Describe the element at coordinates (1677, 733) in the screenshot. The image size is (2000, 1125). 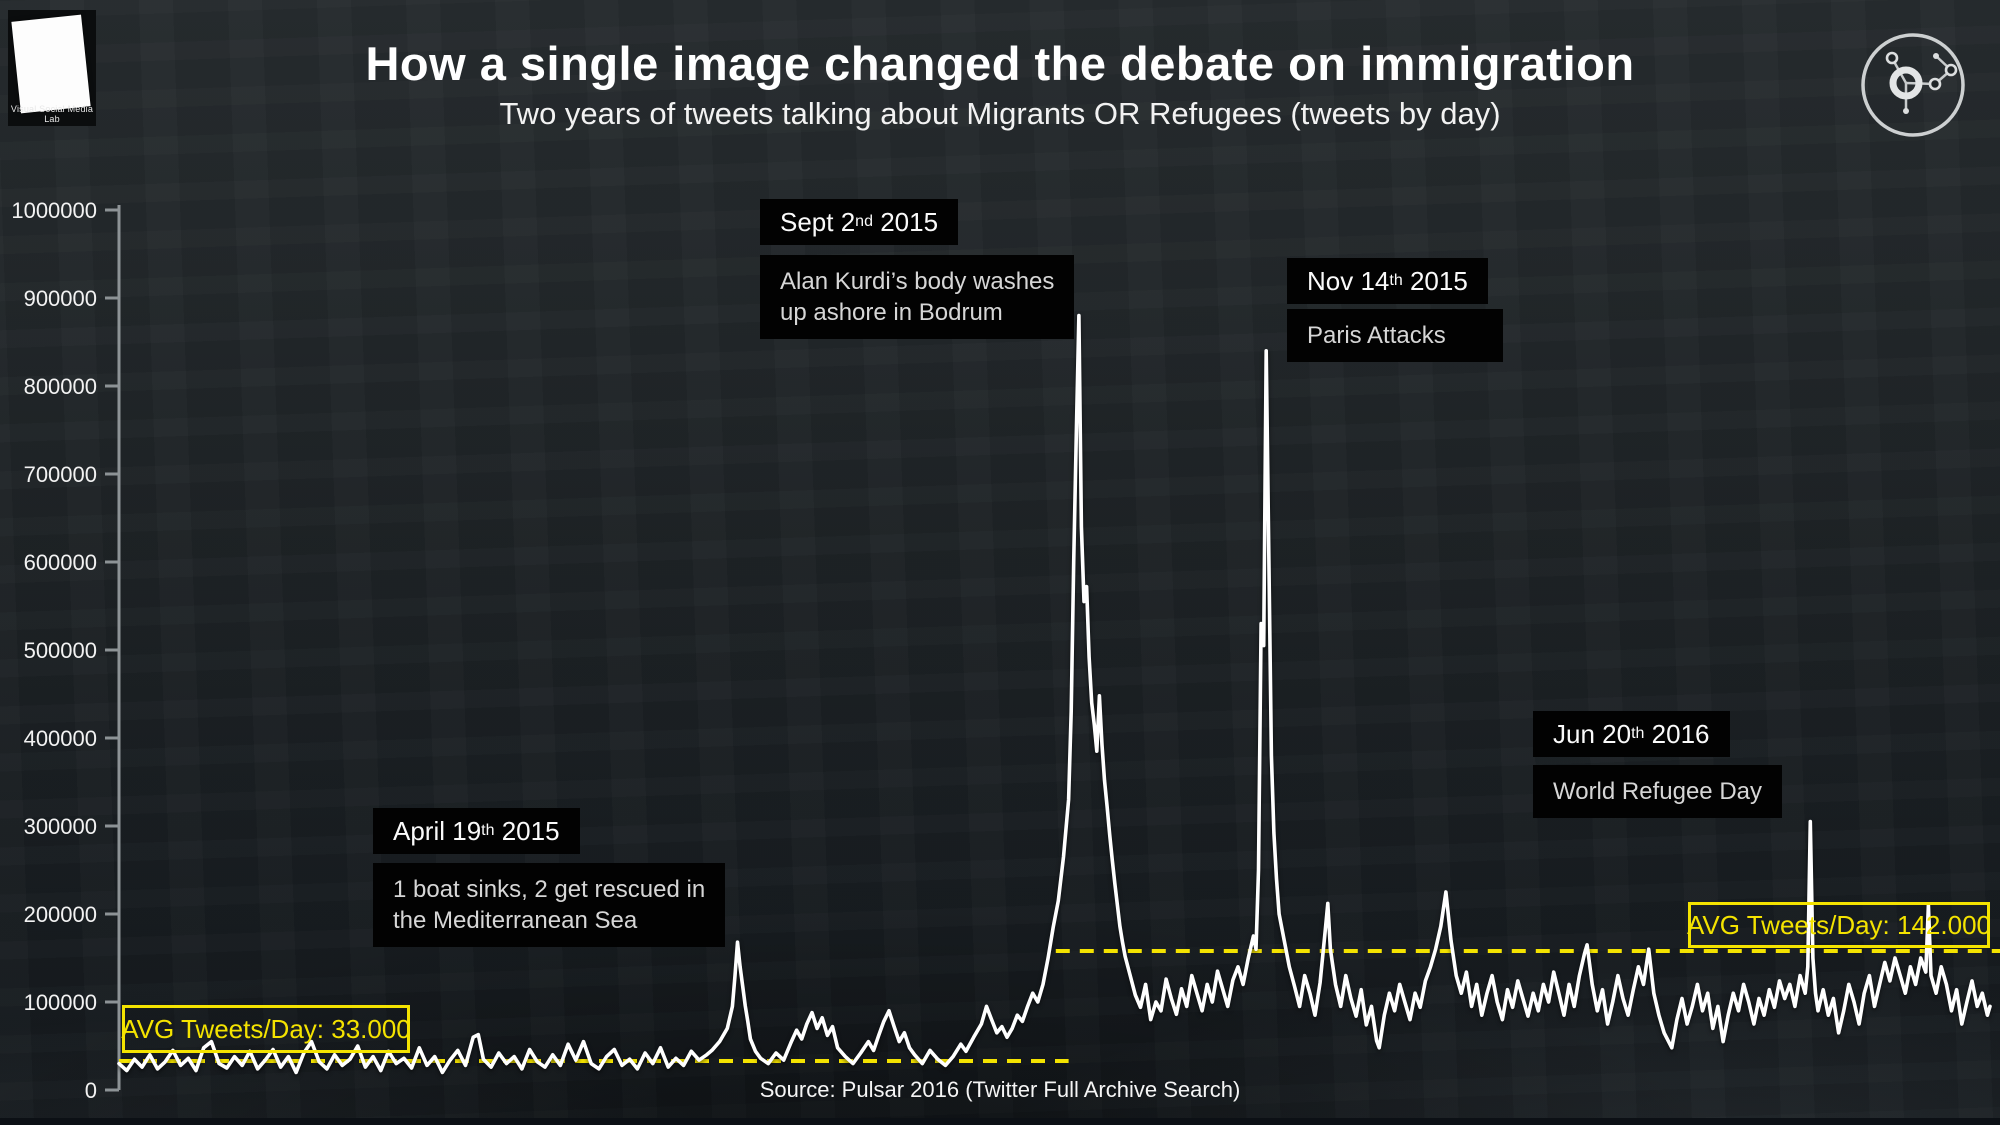
I see `annotation-jun-date-year: 2016` at that location.